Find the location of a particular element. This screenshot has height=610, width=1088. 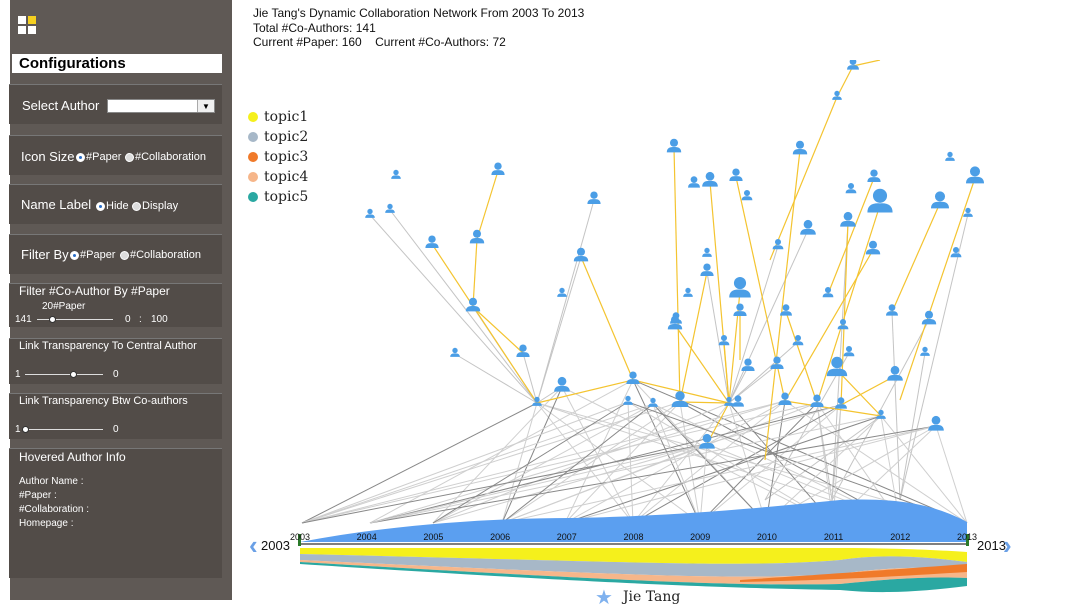

filter-slider-track is located at coordinates (75, 319).